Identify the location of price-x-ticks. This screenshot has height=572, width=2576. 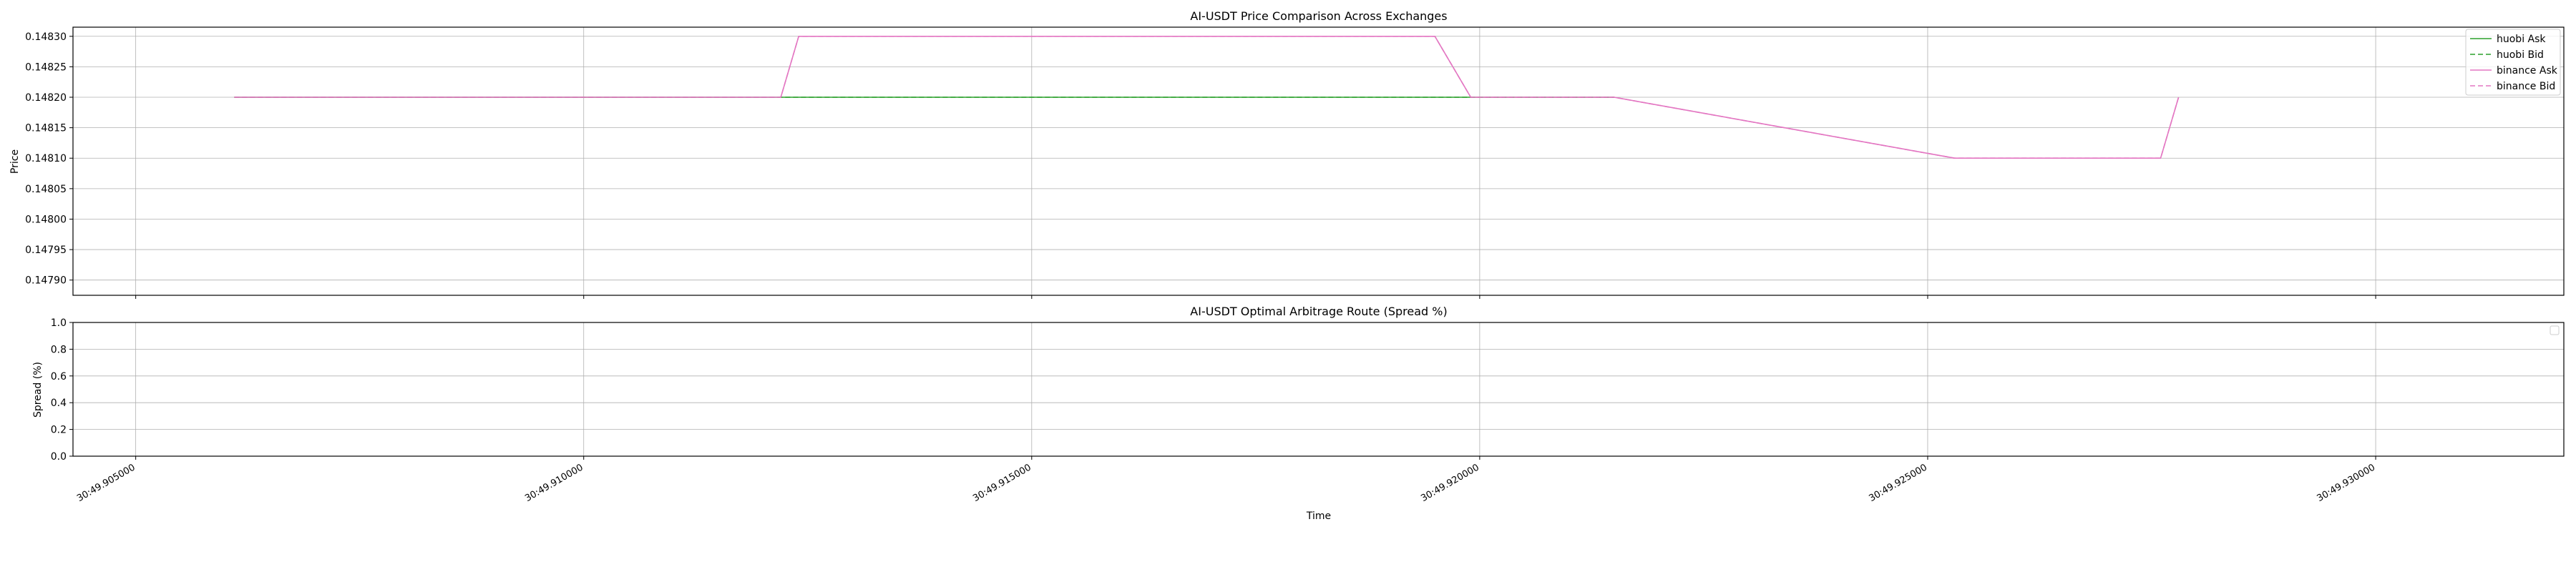
(1255, 297).